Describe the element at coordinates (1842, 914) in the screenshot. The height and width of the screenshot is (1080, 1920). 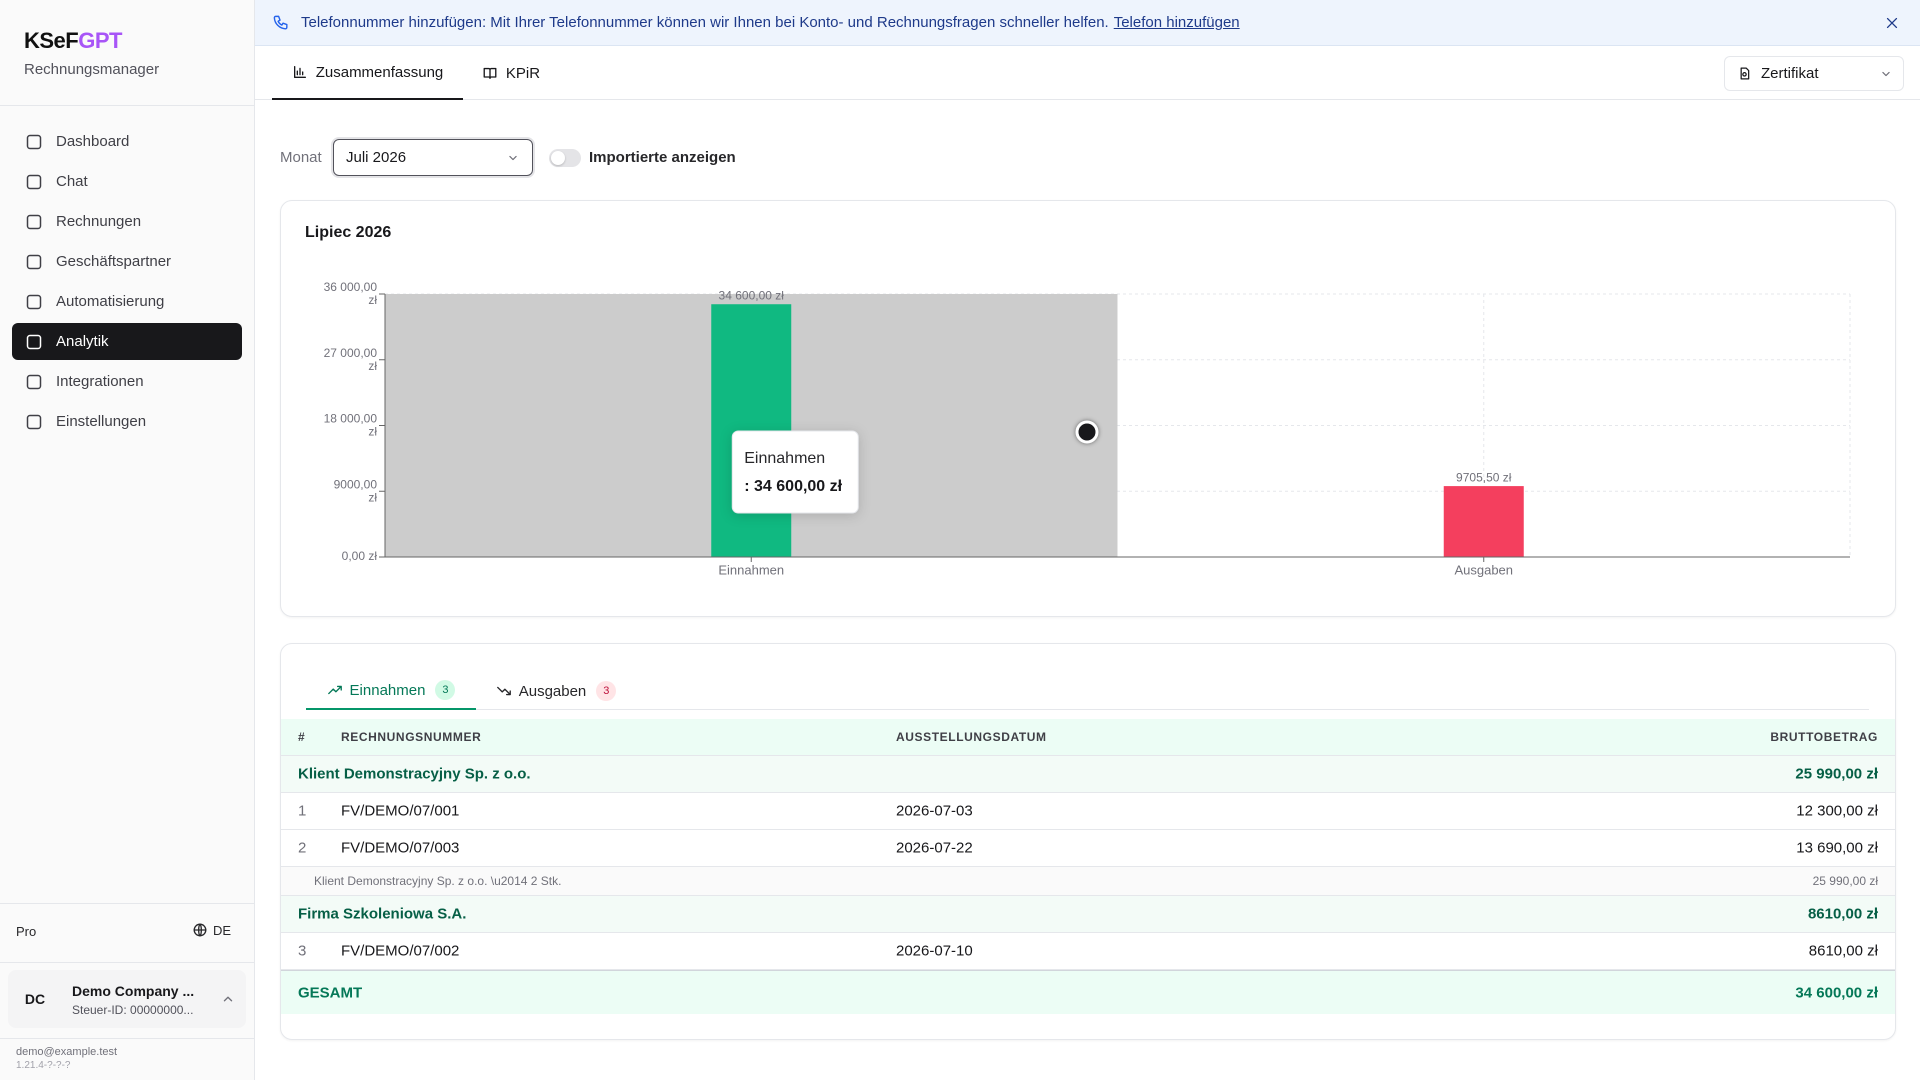
I see `group-total: 8610,00 zł` at that location.